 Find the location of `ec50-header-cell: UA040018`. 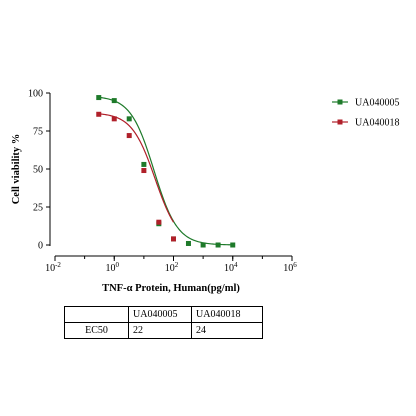

ec50-header-cell: UA040018 is located at coordinates (227, 314).